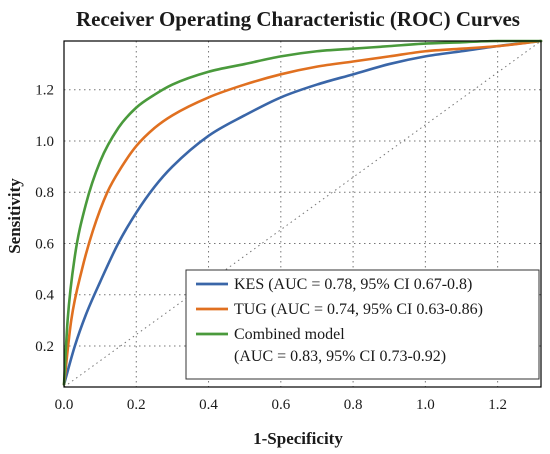  I want to click on x-axis-ticks: 0.0 0.2 0.4 0.6 0.8 1.0 1.2, so click(281, 405).